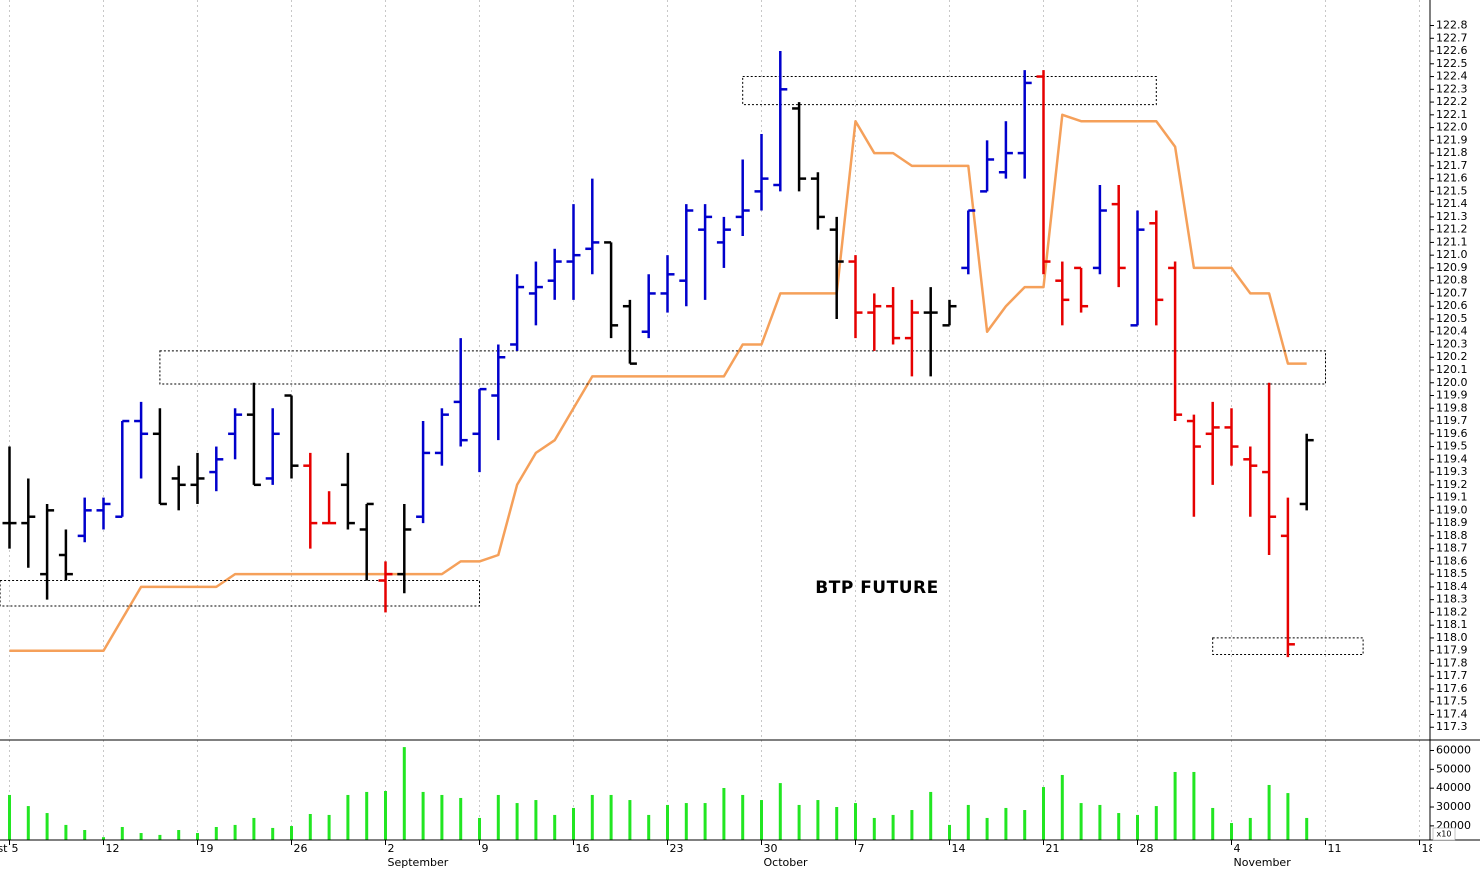 The image size is (1480, 870). What do you see at coordinates (1429, 848) in the screenshot?
I see `x-tick-label: 18` at bounding box center [1429, 848].